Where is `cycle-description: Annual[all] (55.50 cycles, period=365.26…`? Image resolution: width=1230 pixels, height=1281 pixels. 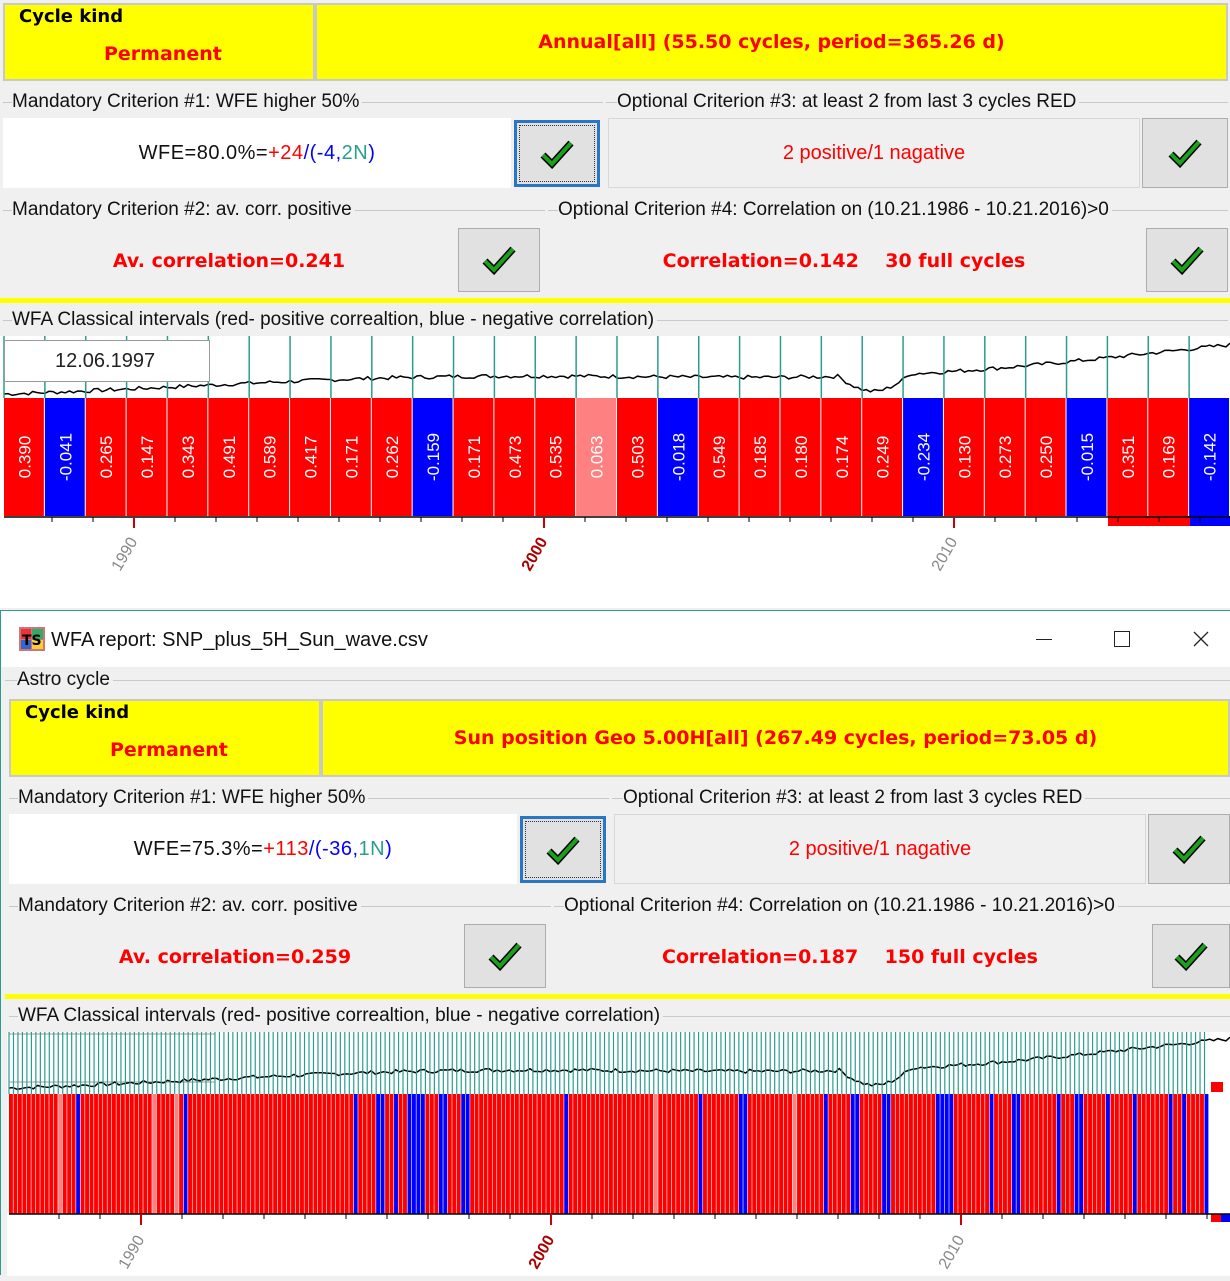
cycle-description: Annual[all] (55.50 cycles, period=365.26… is located at coordinates (771, 42).